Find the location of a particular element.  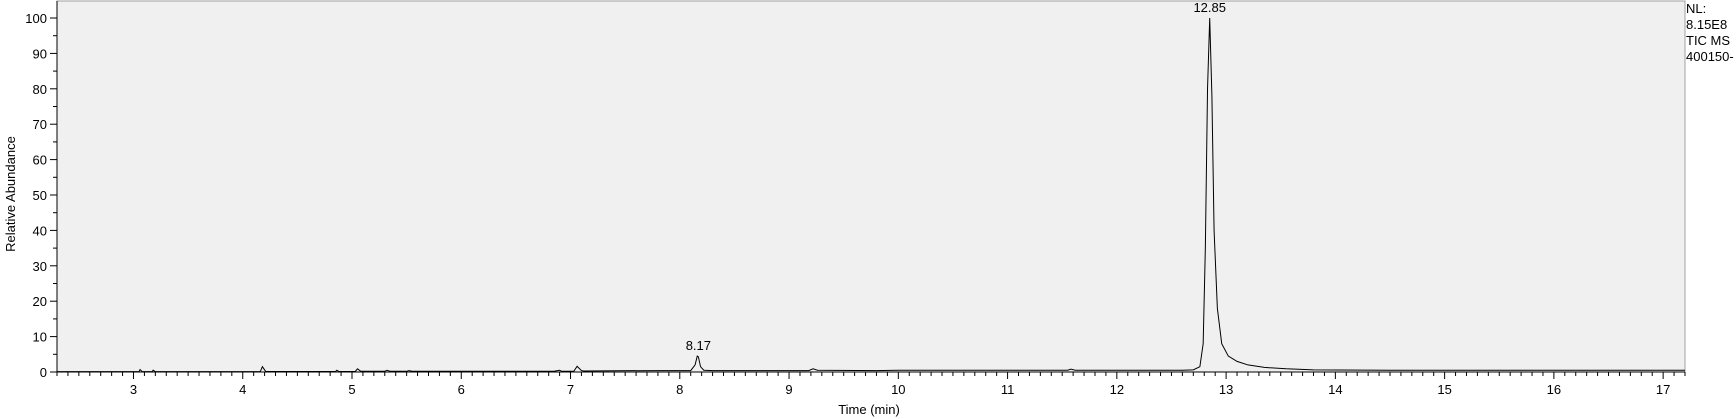

y-axis-title: Relative Abundance is located at coordinates (10, 194).